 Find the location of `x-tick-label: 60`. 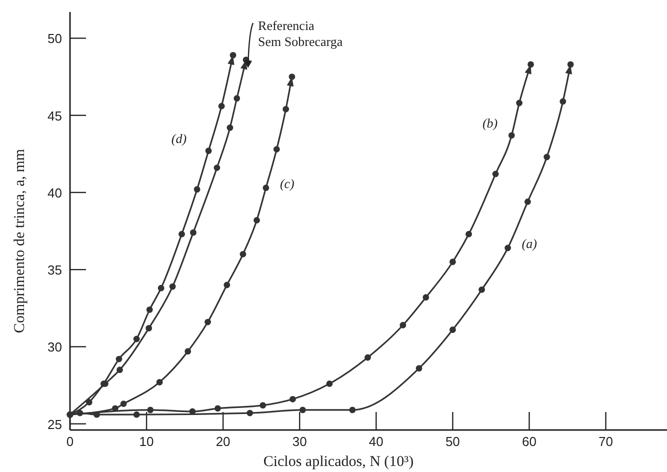

x-tick-label: 60 is located at coordinates (529, 441).